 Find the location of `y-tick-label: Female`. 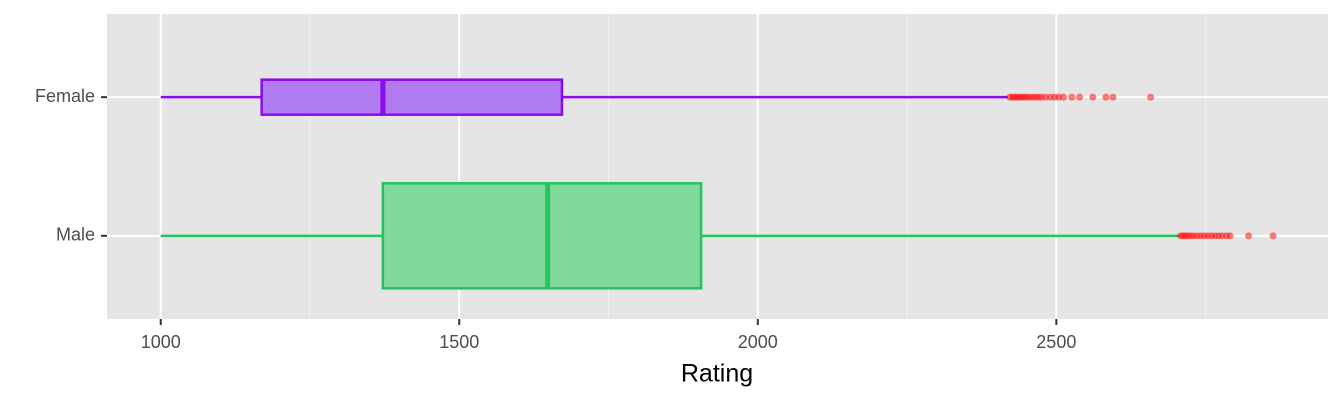

y-tick-label: Female is located at coordinates (65, 96).